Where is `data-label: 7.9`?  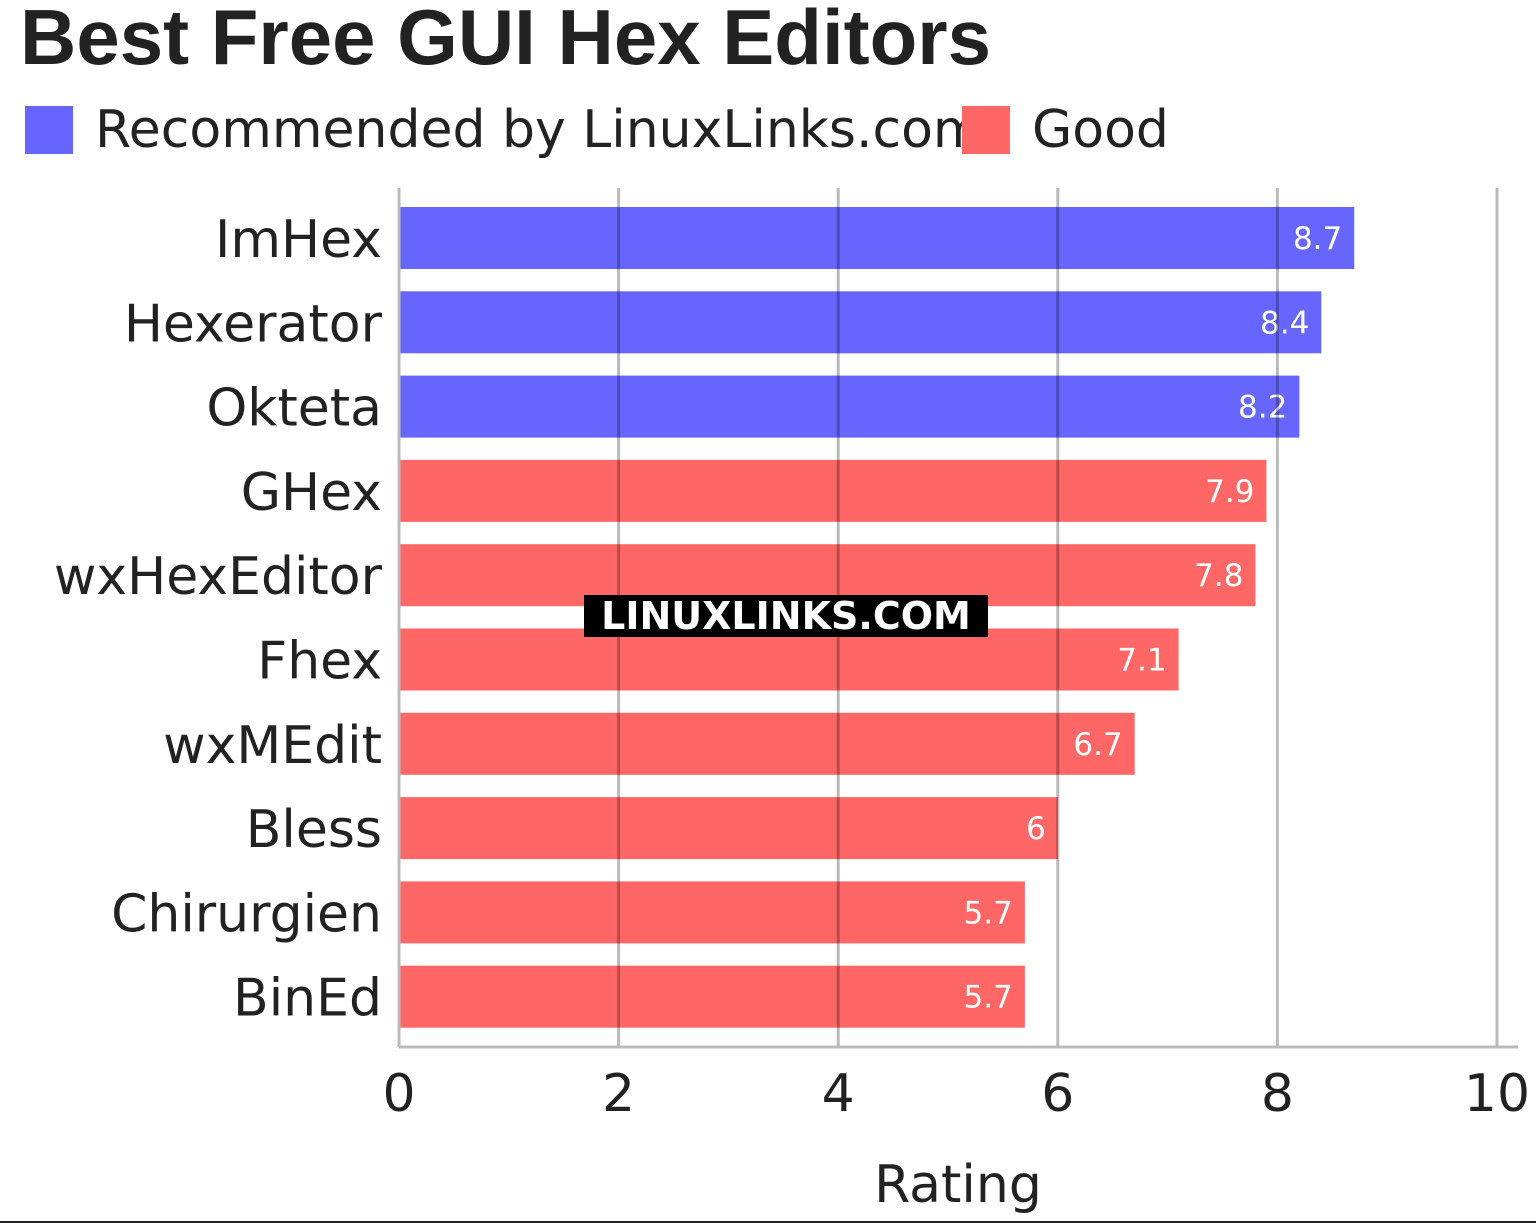 data-label: 7.9 is located at coordinates (1229, 492).